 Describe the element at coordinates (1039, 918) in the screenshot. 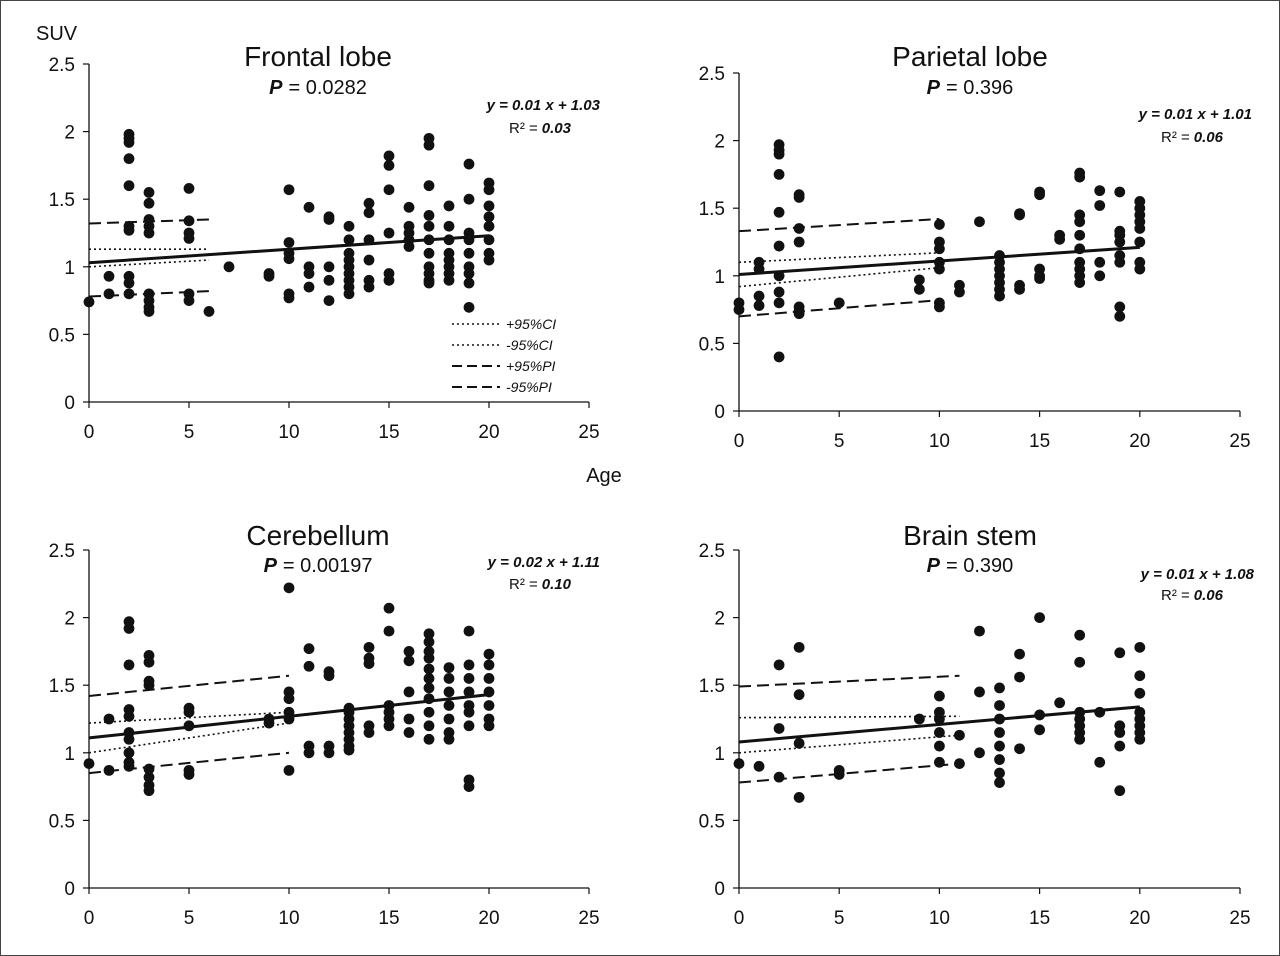

I see `x-tick-label: 15` at that location.